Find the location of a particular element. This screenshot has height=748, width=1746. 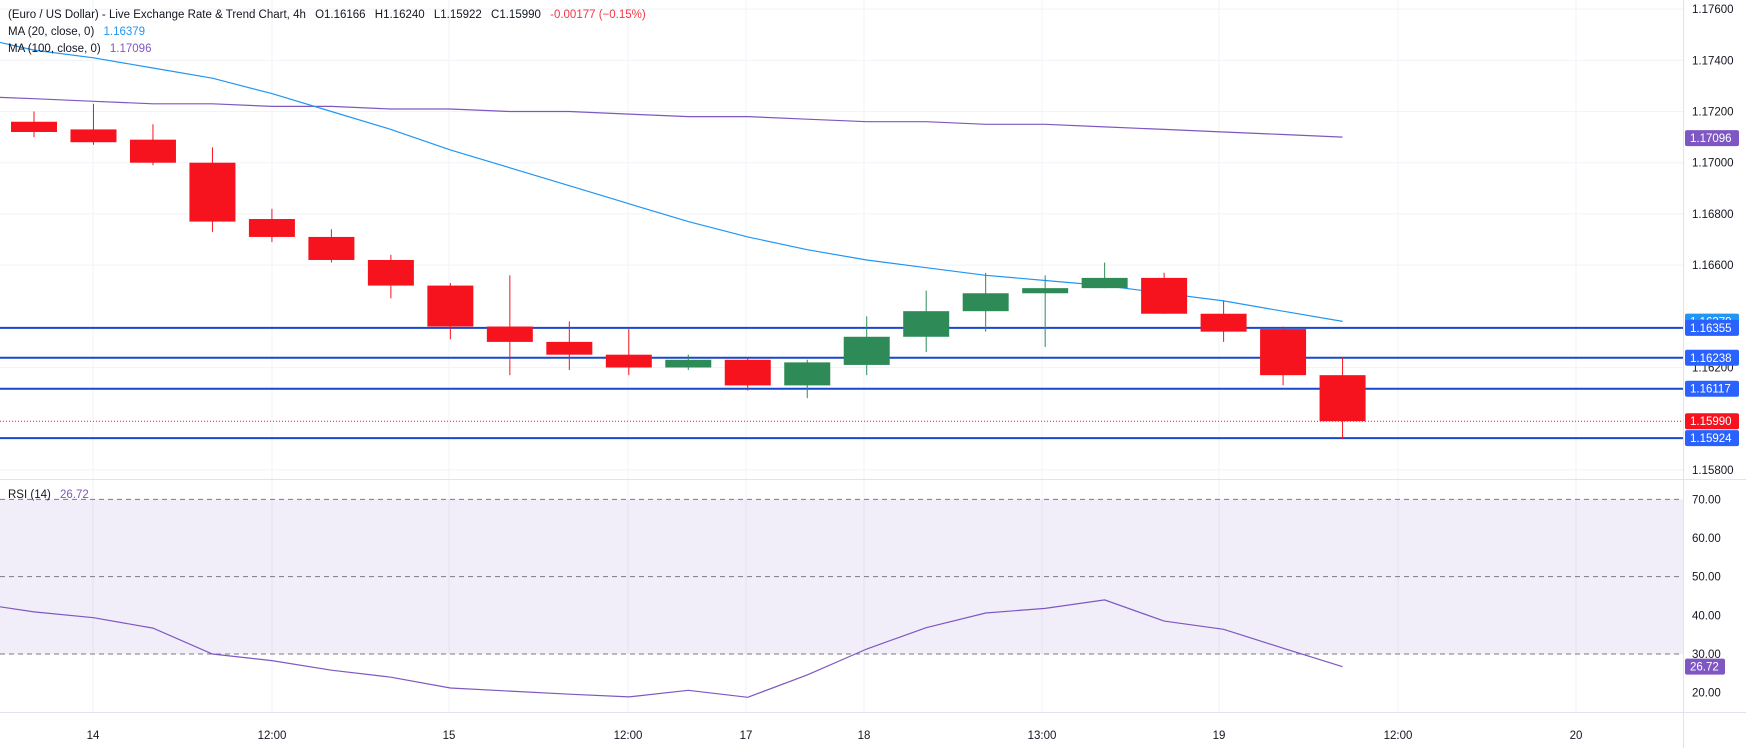

legend-ma100: MA (100, close, 0) 1.17096 is located at coordinates (82, 49).